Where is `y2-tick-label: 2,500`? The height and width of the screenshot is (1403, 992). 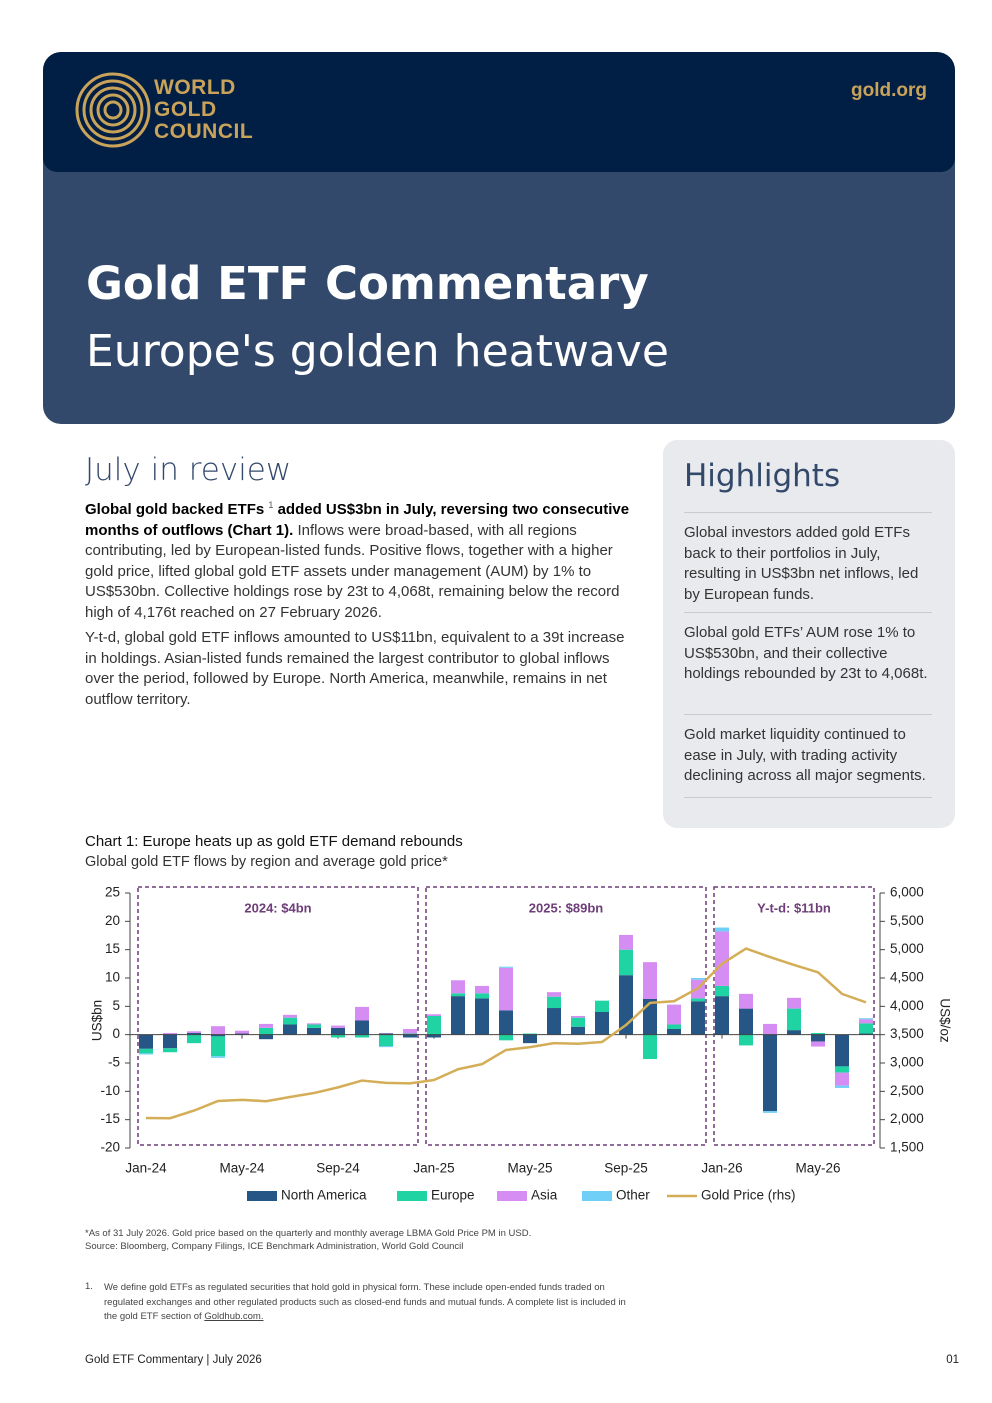
y2-tick-label: 2,500 is located at coordinates (907, 1090).